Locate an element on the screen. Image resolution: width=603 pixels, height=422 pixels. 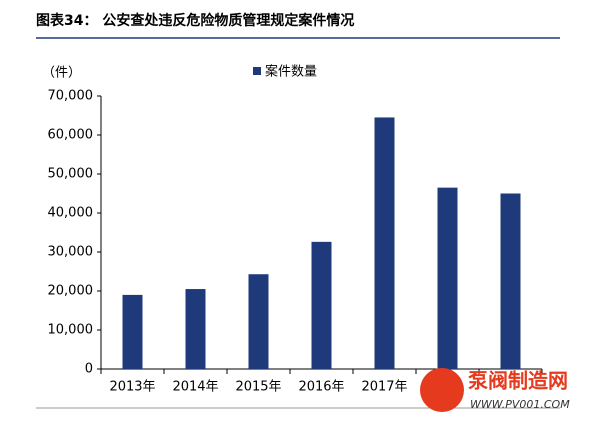
legend-label: 案件数量 is located at coordinates (291, 72).